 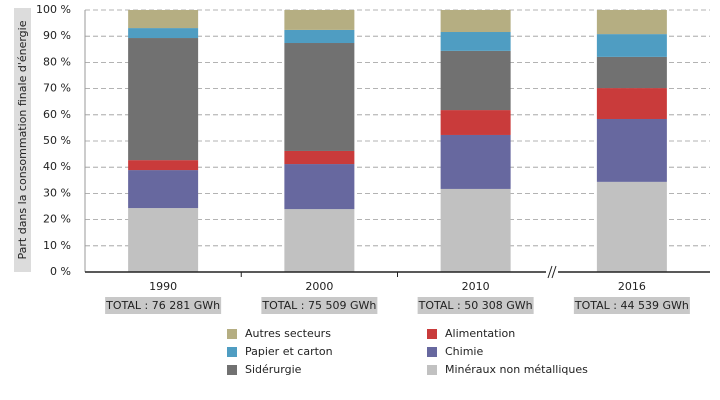 I want to click on x-tick-label: 2016, so click(x=632, y=286).